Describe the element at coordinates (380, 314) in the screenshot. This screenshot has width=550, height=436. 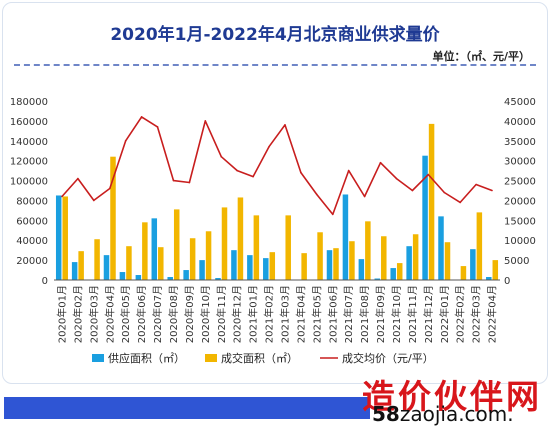
I see `x-tick-label: 2021年09月` at that location.